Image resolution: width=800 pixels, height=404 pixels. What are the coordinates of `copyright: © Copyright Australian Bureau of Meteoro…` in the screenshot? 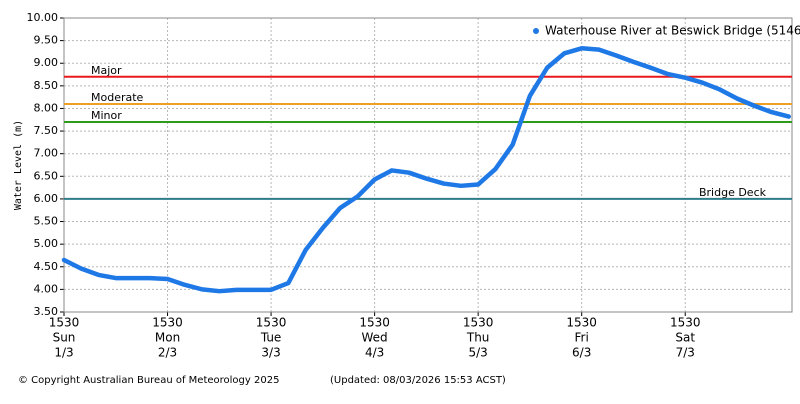 It's located at (148, 380).